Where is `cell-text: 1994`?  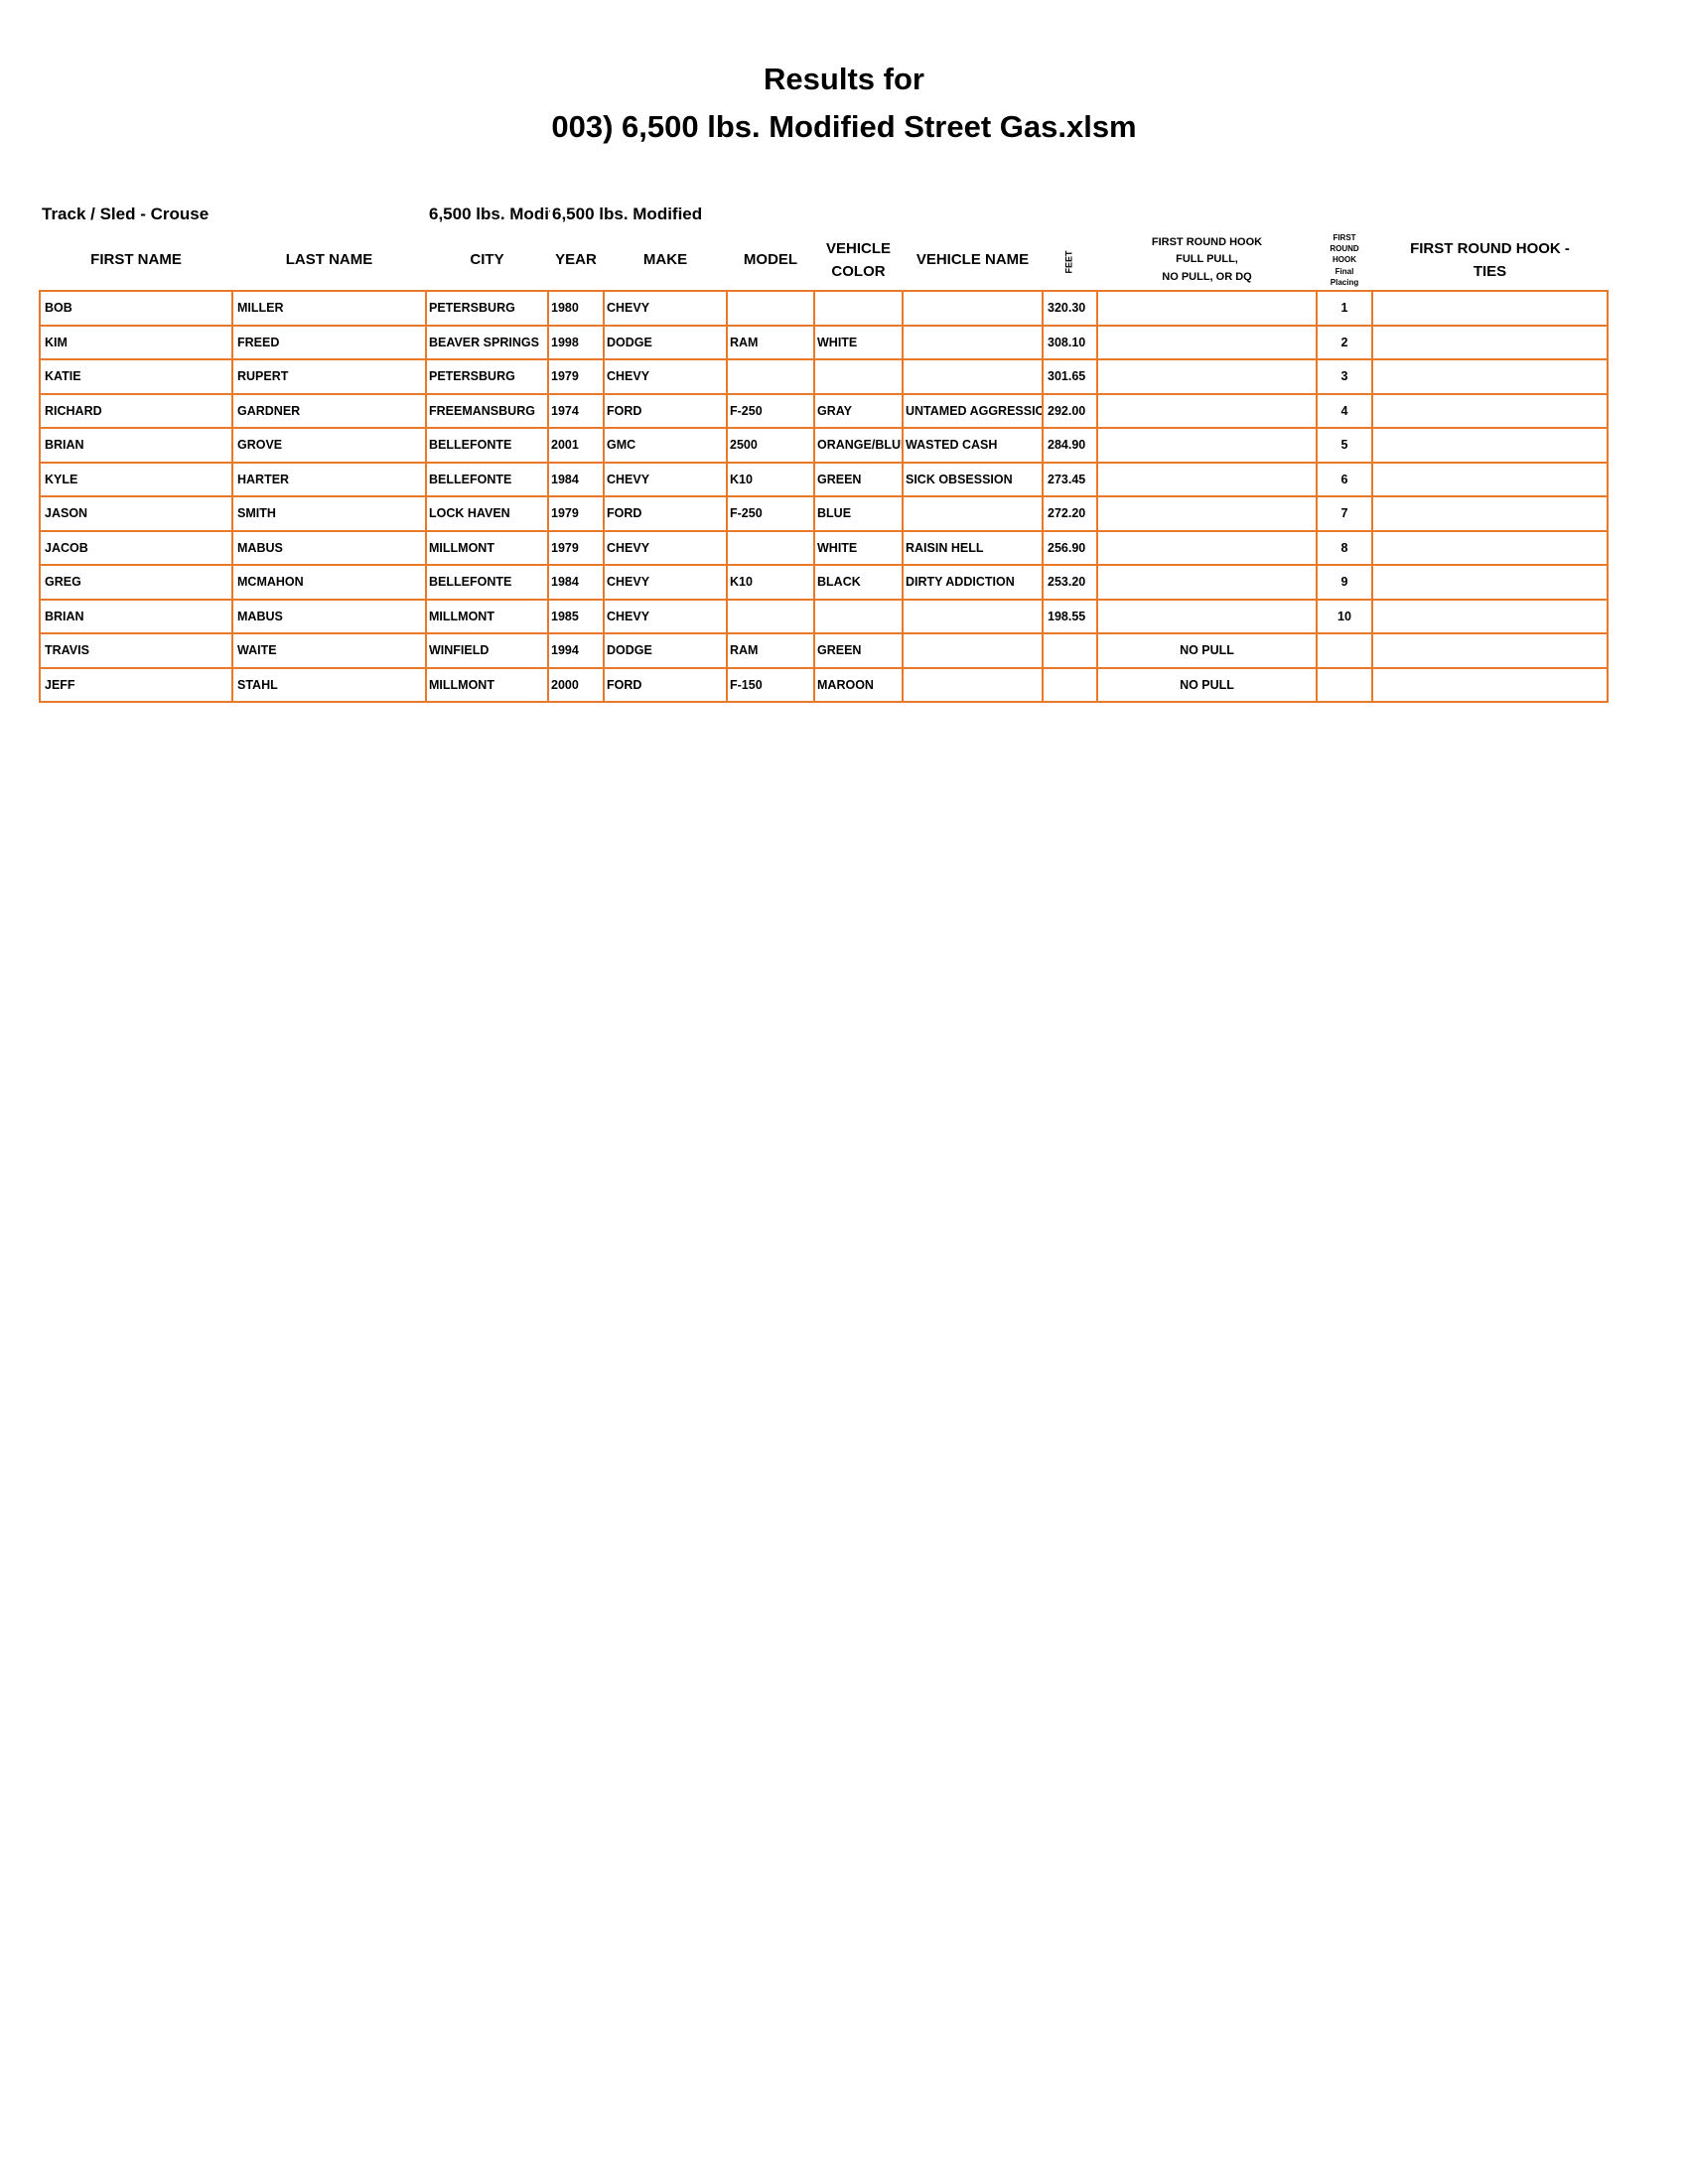 cell-text: 1994 is located at coordinates (565, 650).